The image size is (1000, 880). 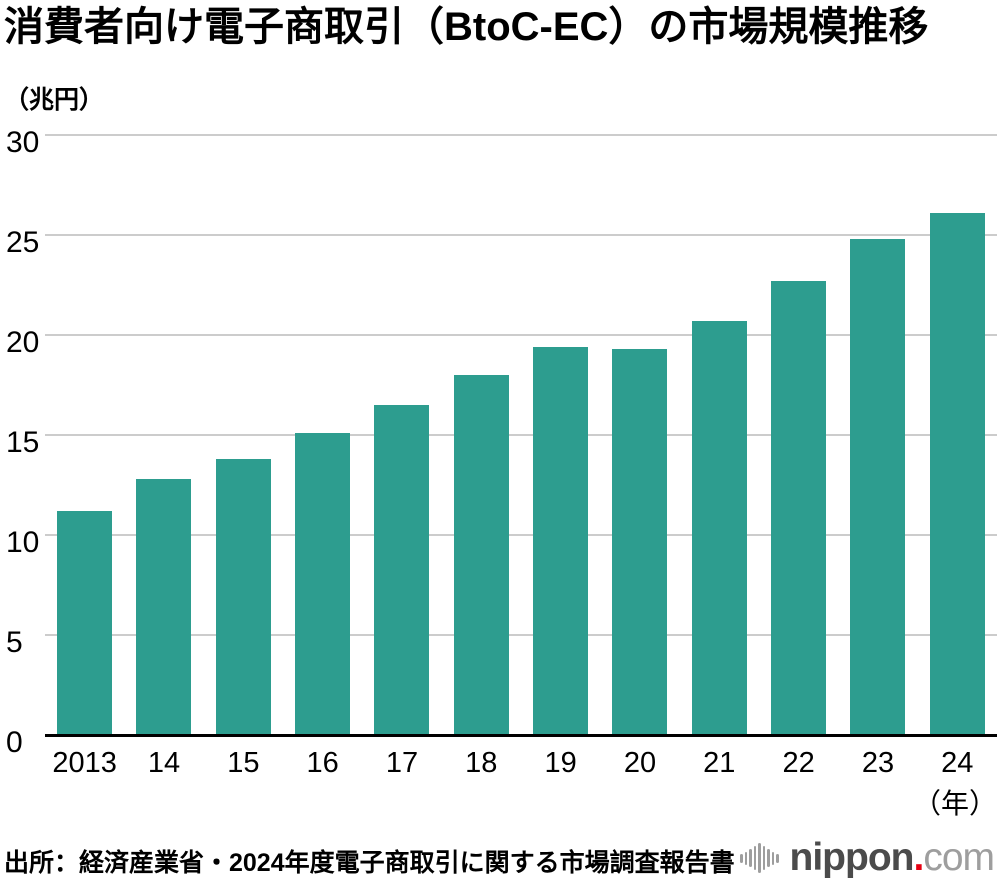 I want to click on x-axis-line, so click(x=521, y=735).